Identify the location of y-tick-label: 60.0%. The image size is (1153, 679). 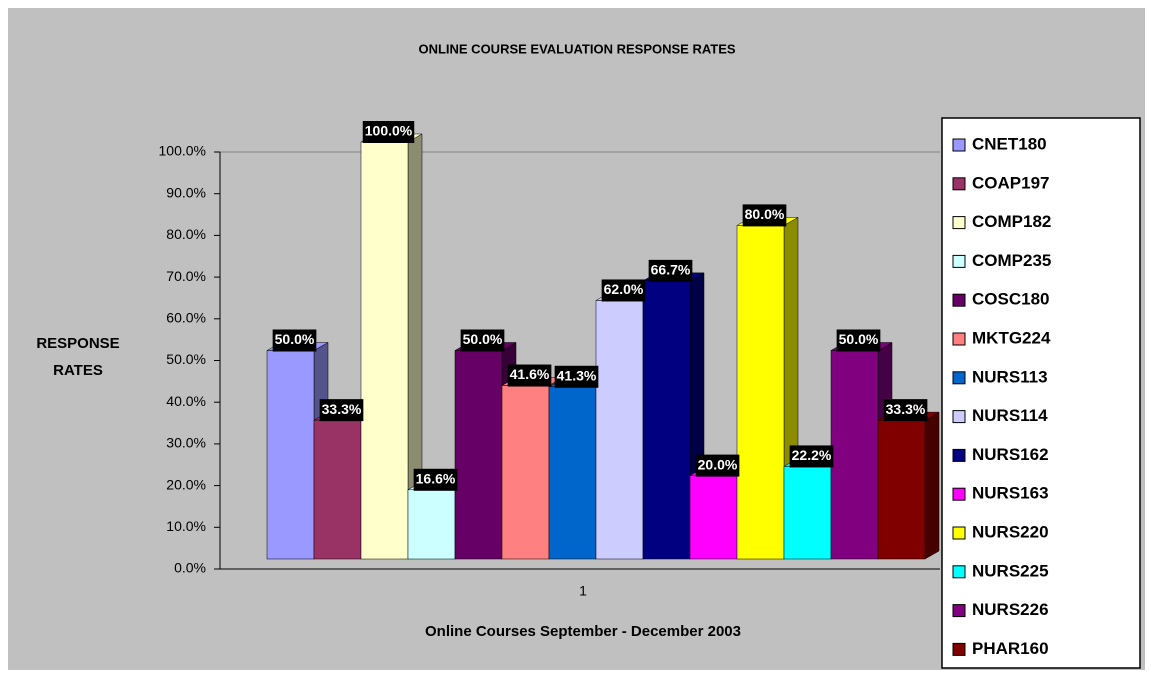
(186, 318).